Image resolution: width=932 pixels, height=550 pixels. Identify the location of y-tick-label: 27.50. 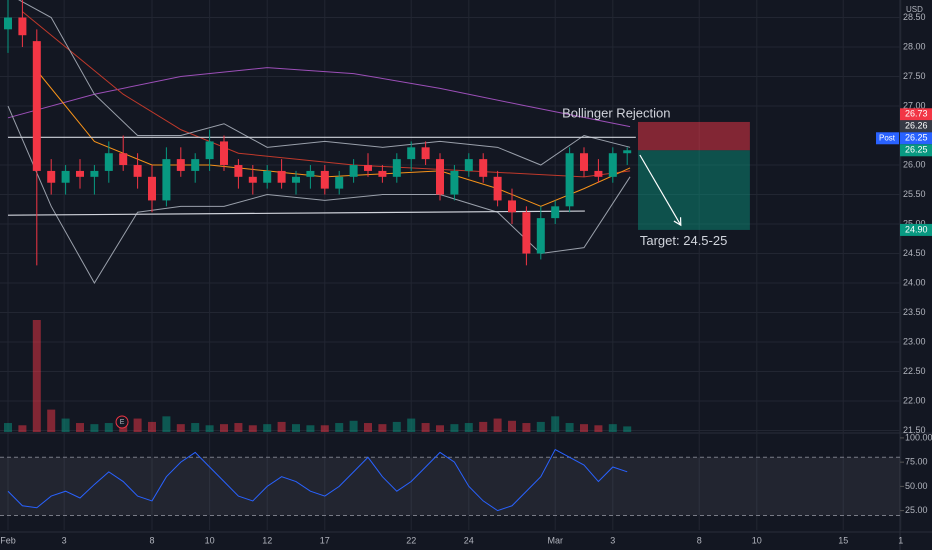
(914, 76).